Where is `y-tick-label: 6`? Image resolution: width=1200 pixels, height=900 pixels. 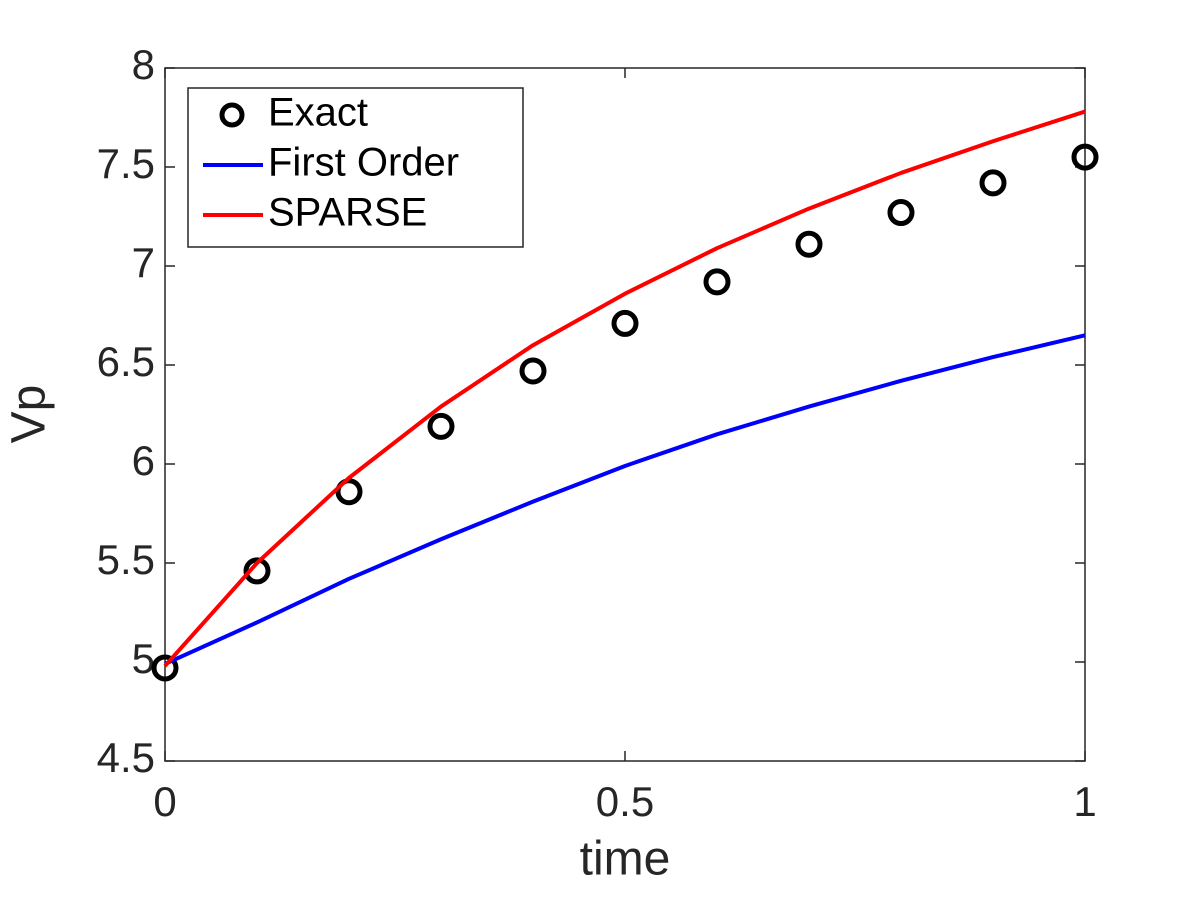 y-tick-label: 6 is located at coordinates (143, 460).